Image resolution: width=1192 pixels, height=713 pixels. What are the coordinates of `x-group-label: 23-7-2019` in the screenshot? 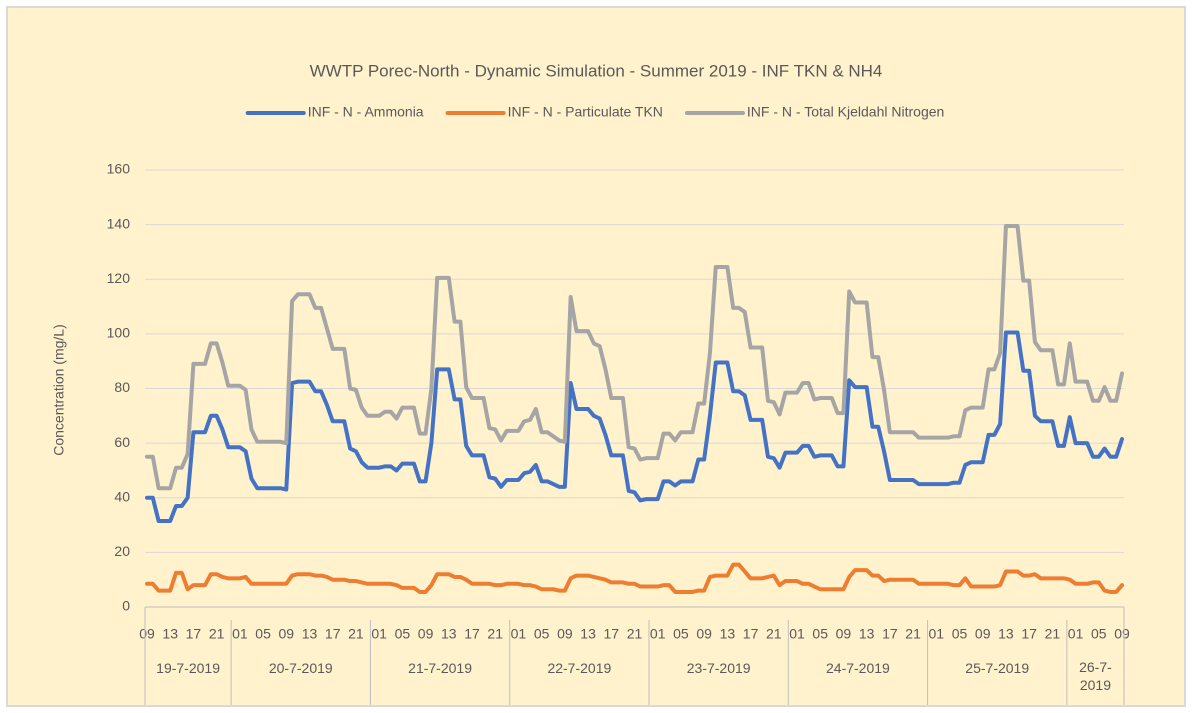 It's located at (718, 668).